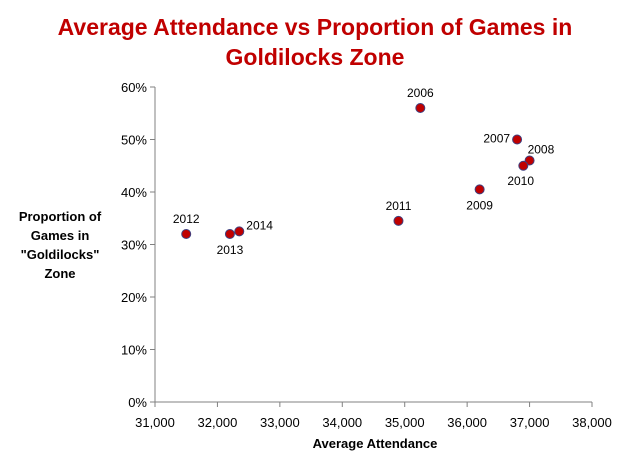 The image size is (630, 472). I want to click on y-tick-label: 0%, so click(137, 402).